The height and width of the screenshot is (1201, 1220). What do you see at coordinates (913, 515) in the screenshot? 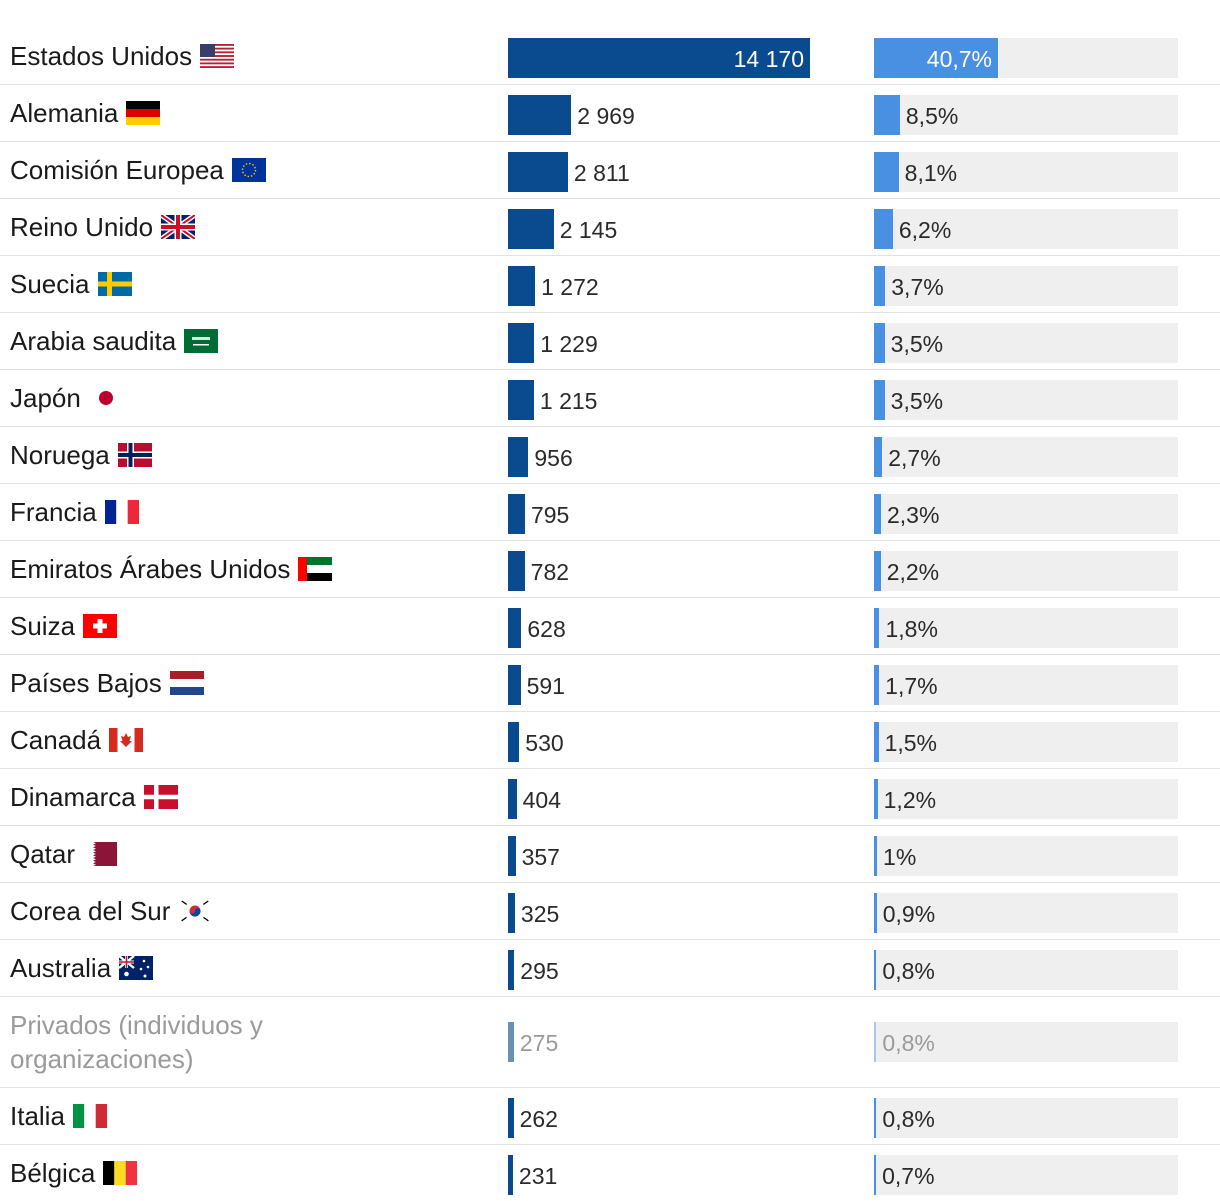
I see `percent-label: 2,3%` at bounding box center [913, 515].